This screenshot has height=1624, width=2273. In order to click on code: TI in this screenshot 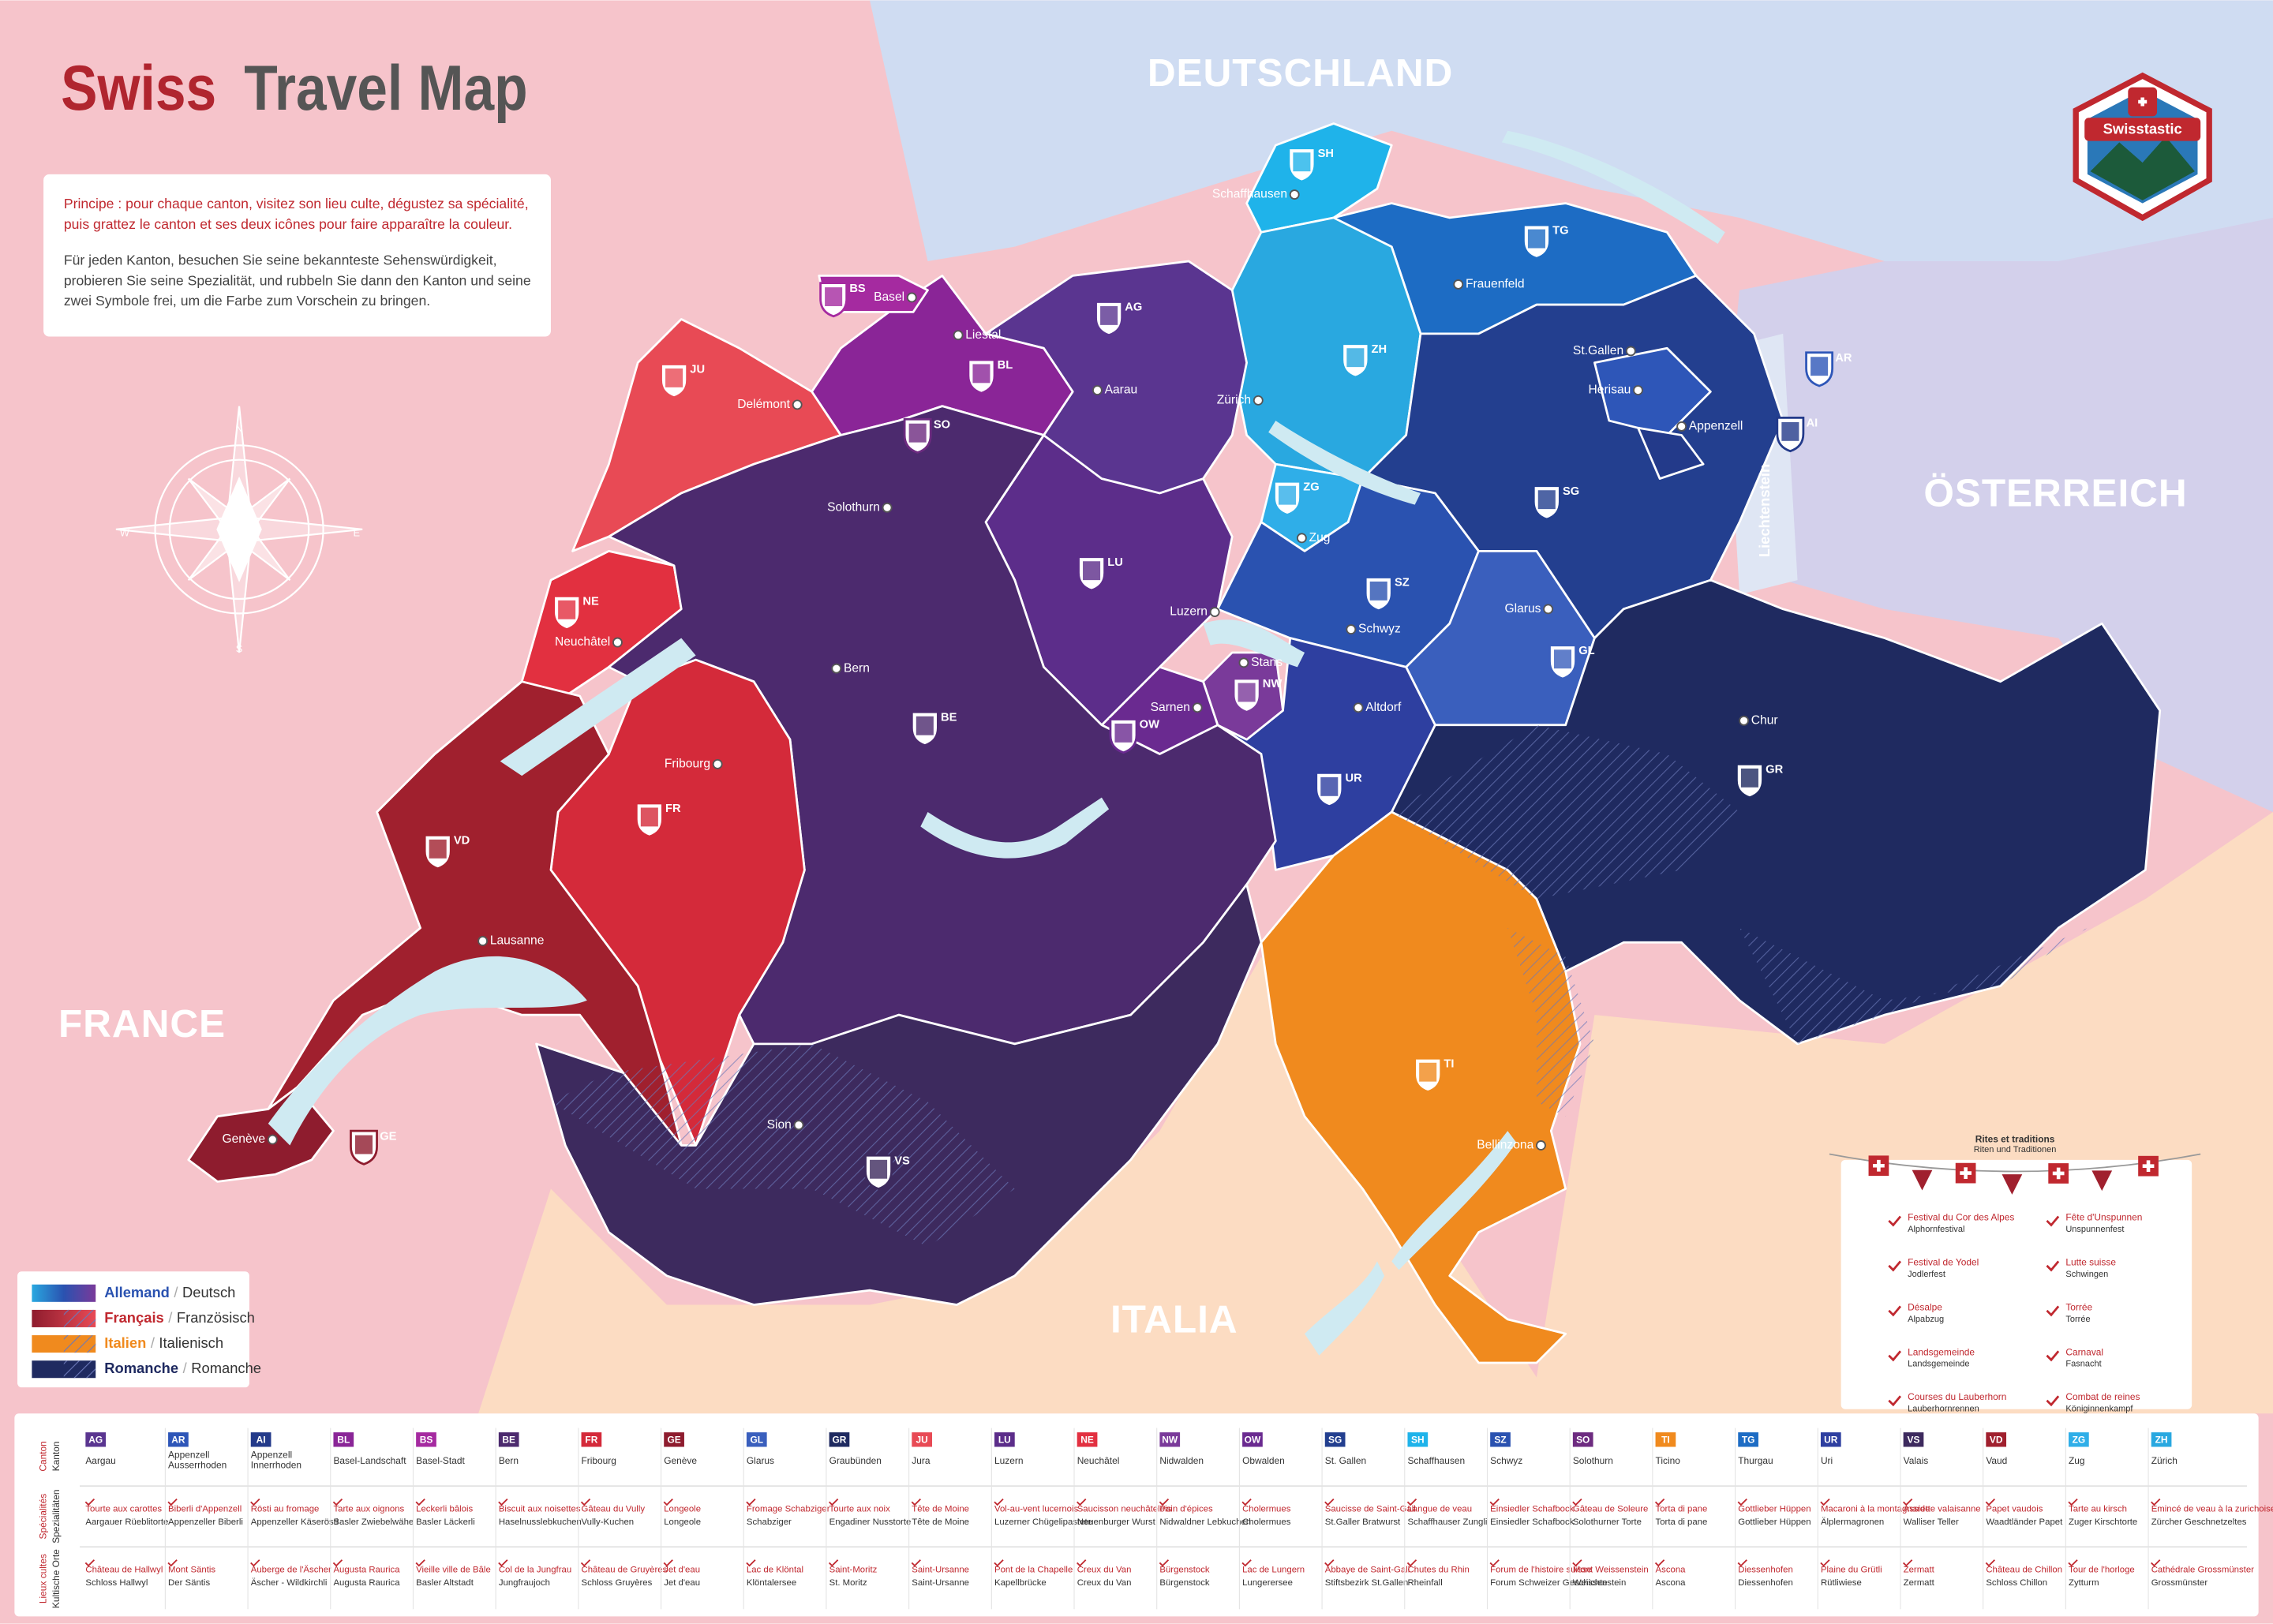, I will do `click(1665, 1439)`.